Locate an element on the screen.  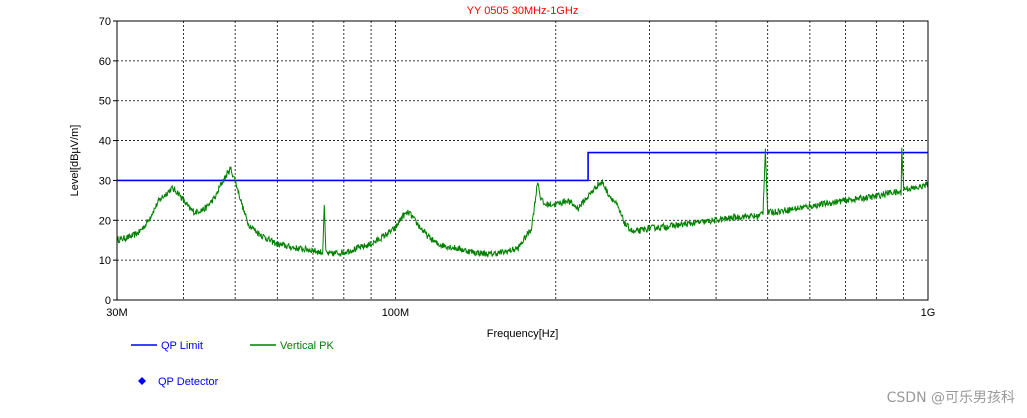
legend-diamond-marker is located at coordinates (142, 381).